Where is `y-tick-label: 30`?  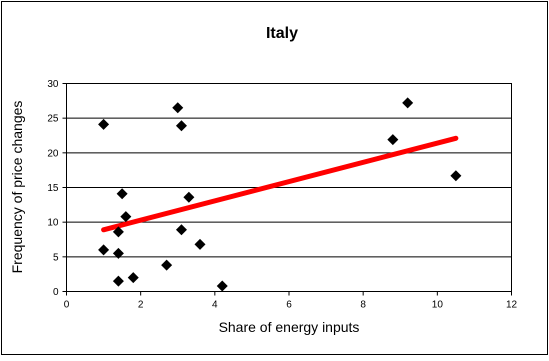
y-tick-label: 30 is located at coordinates (53, 84).